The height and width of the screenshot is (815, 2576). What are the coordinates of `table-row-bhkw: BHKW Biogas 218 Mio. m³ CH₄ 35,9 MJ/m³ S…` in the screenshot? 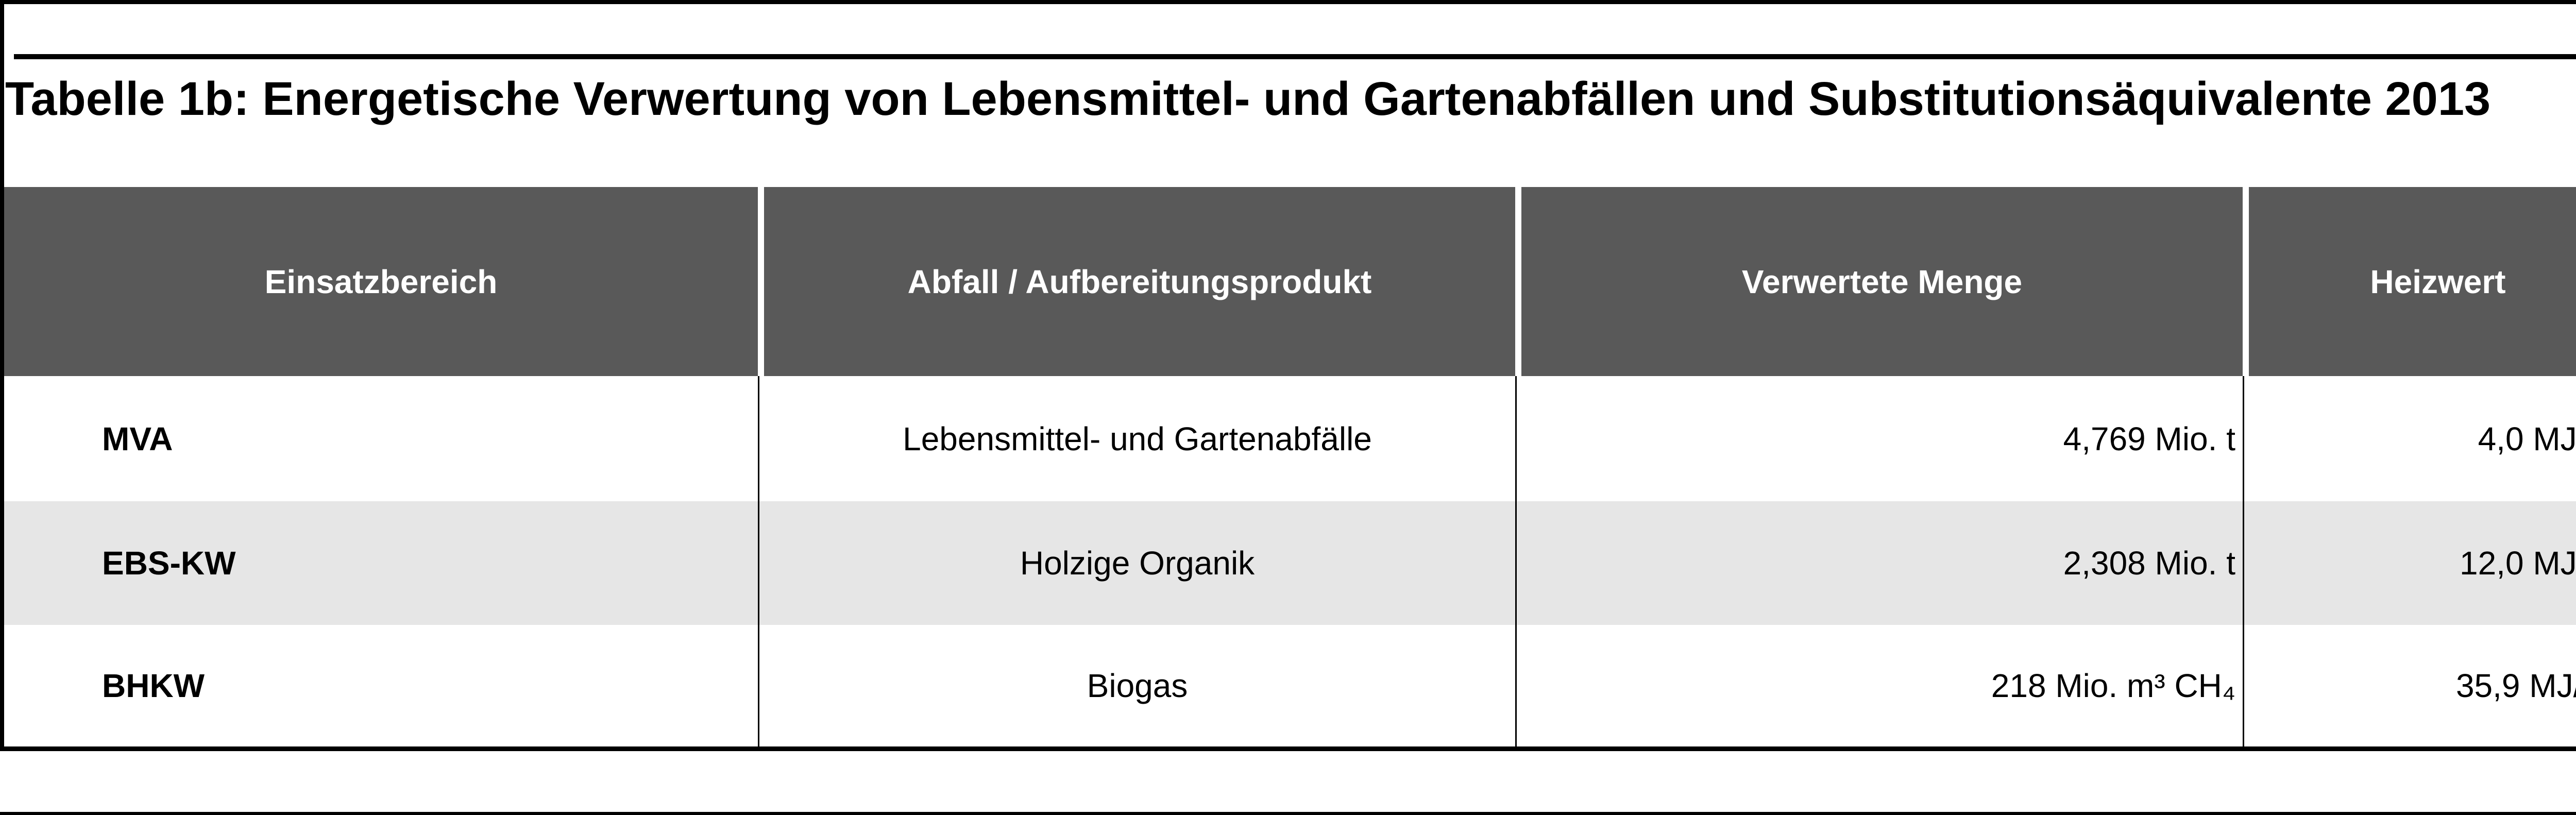 It's located at (1290, 685).